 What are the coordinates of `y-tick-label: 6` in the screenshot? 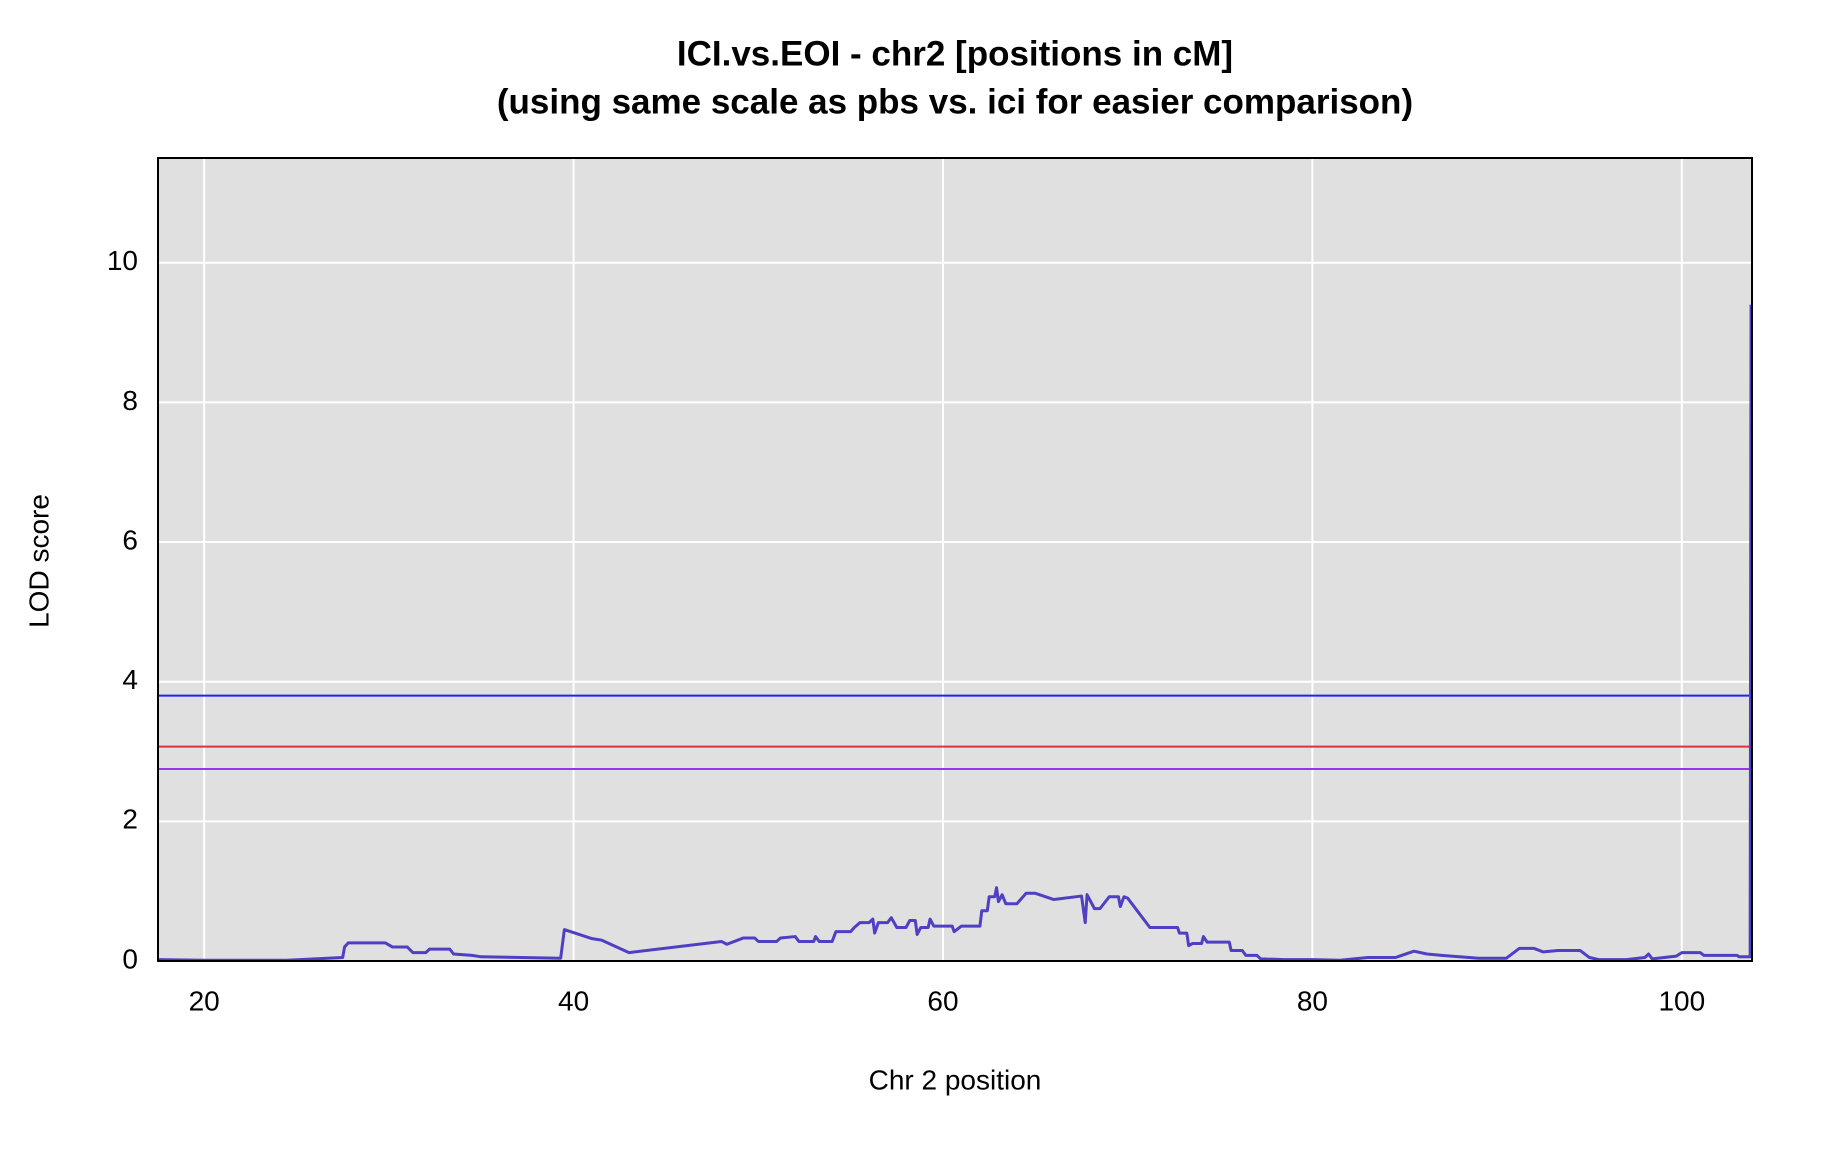 It's located at (130, 539).